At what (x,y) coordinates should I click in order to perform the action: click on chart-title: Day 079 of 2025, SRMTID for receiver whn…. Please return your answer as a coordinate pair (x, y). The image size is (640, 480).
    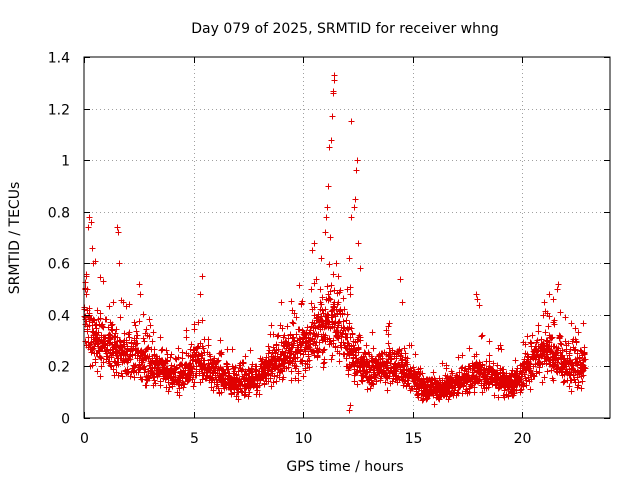
    Looking at the image, I should click on (345, 29).